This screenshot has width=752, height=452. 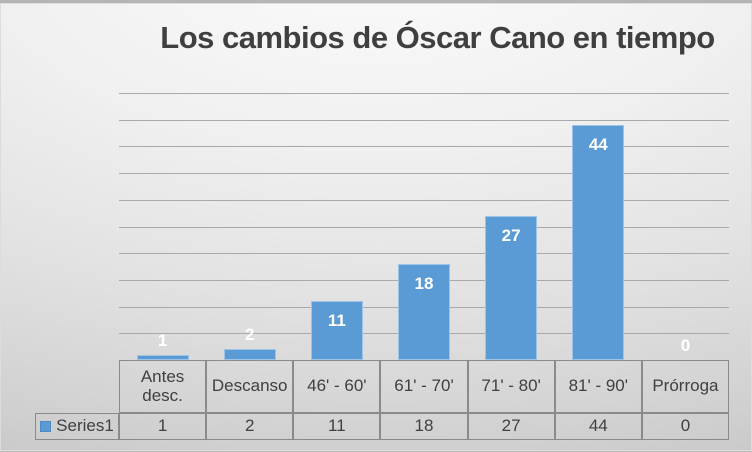 I want to click on legend-key-cell: Series1, so click(x=77, y=426).